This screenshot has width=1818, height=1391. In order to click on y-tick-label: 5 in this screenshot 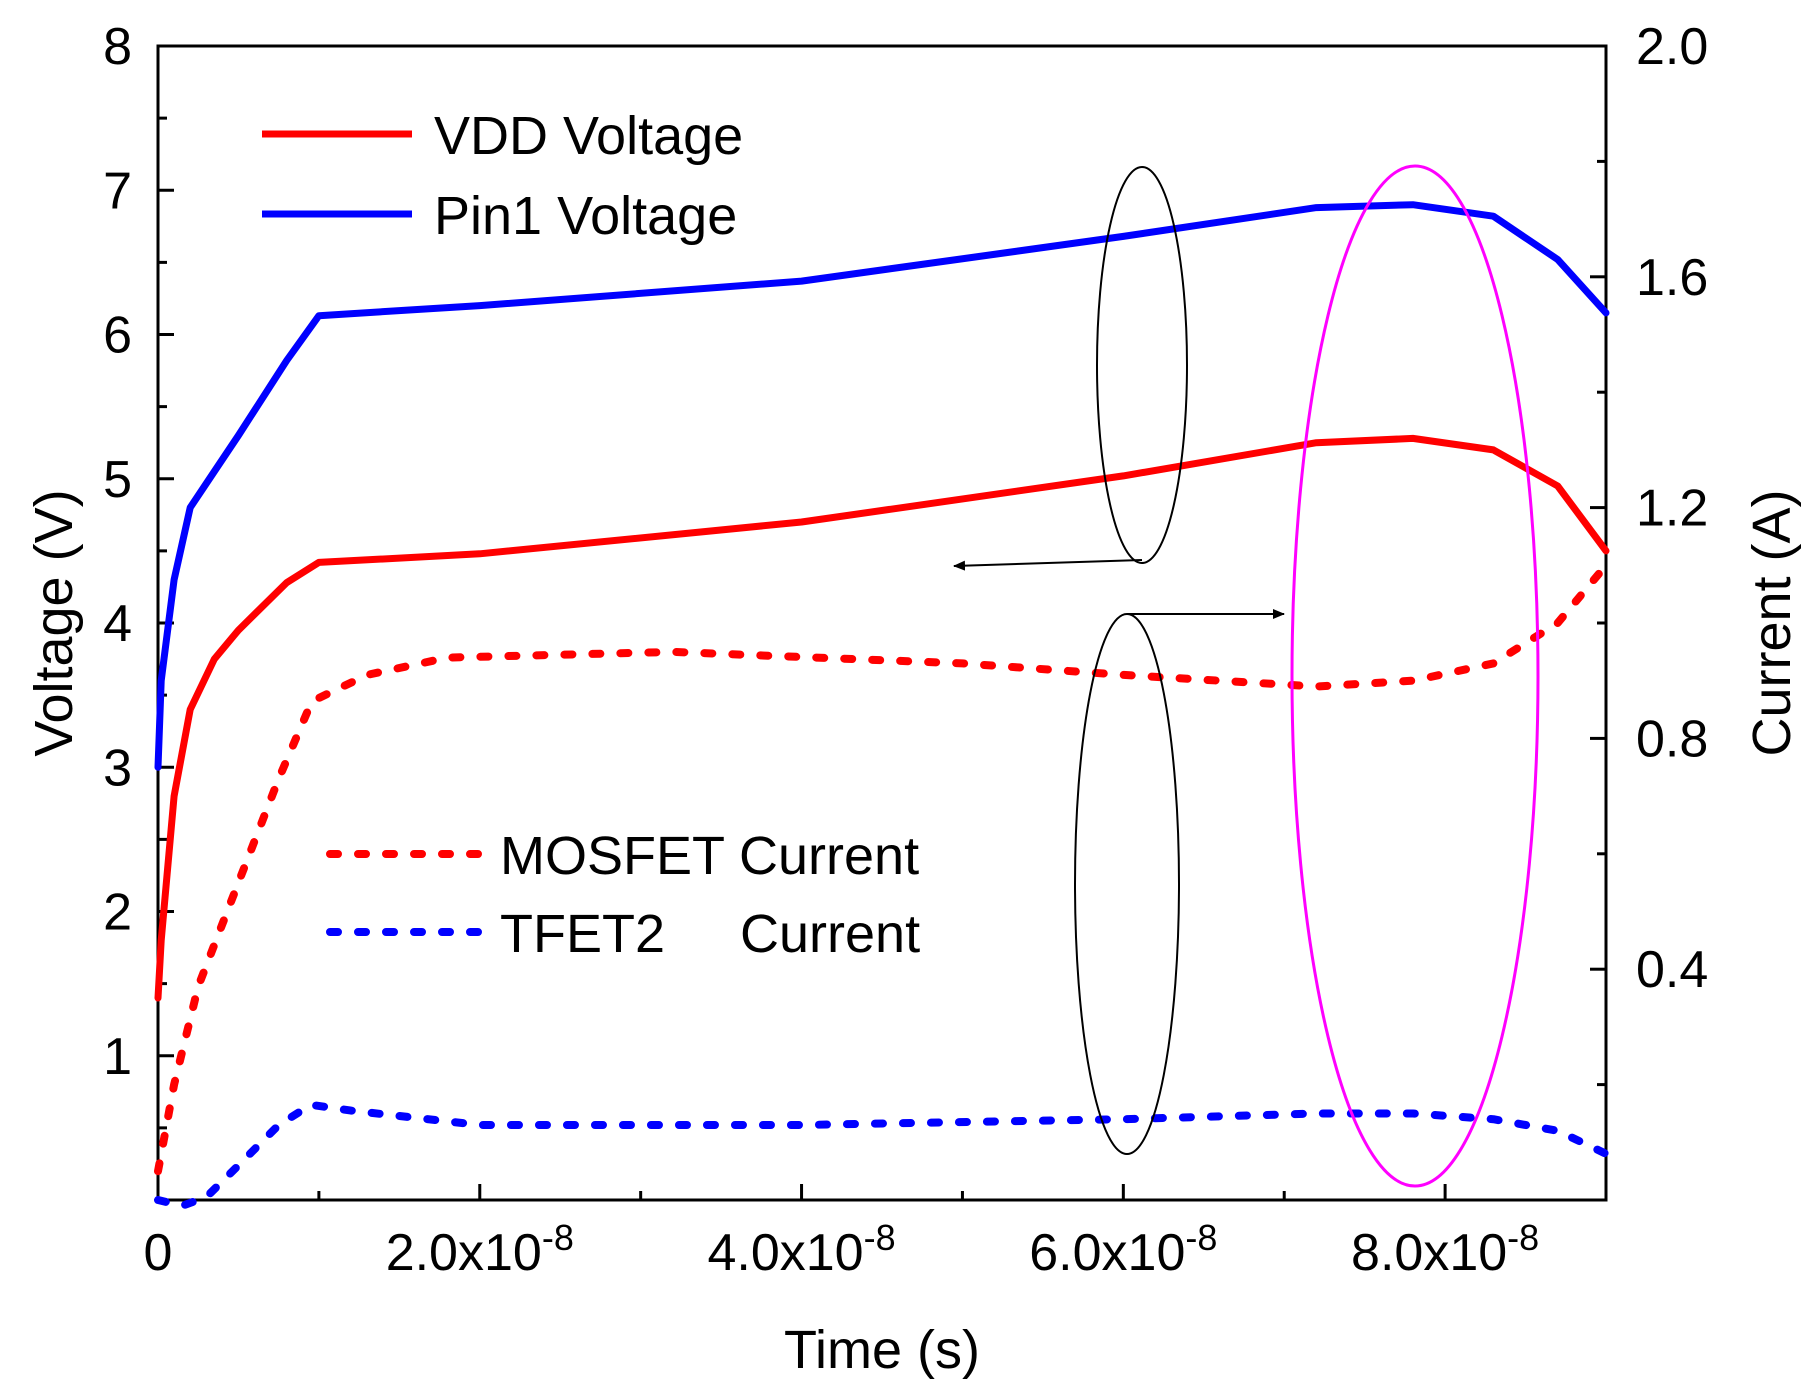, I will do `click(117, 480)`.